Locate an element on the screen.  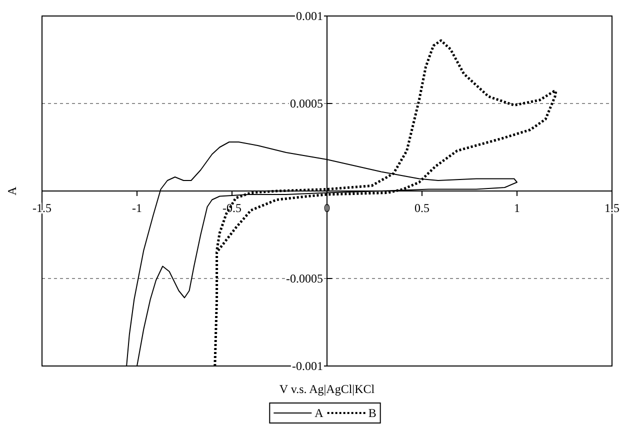
y-tick-label: 0.0005 is located at coordinates (306, 103).